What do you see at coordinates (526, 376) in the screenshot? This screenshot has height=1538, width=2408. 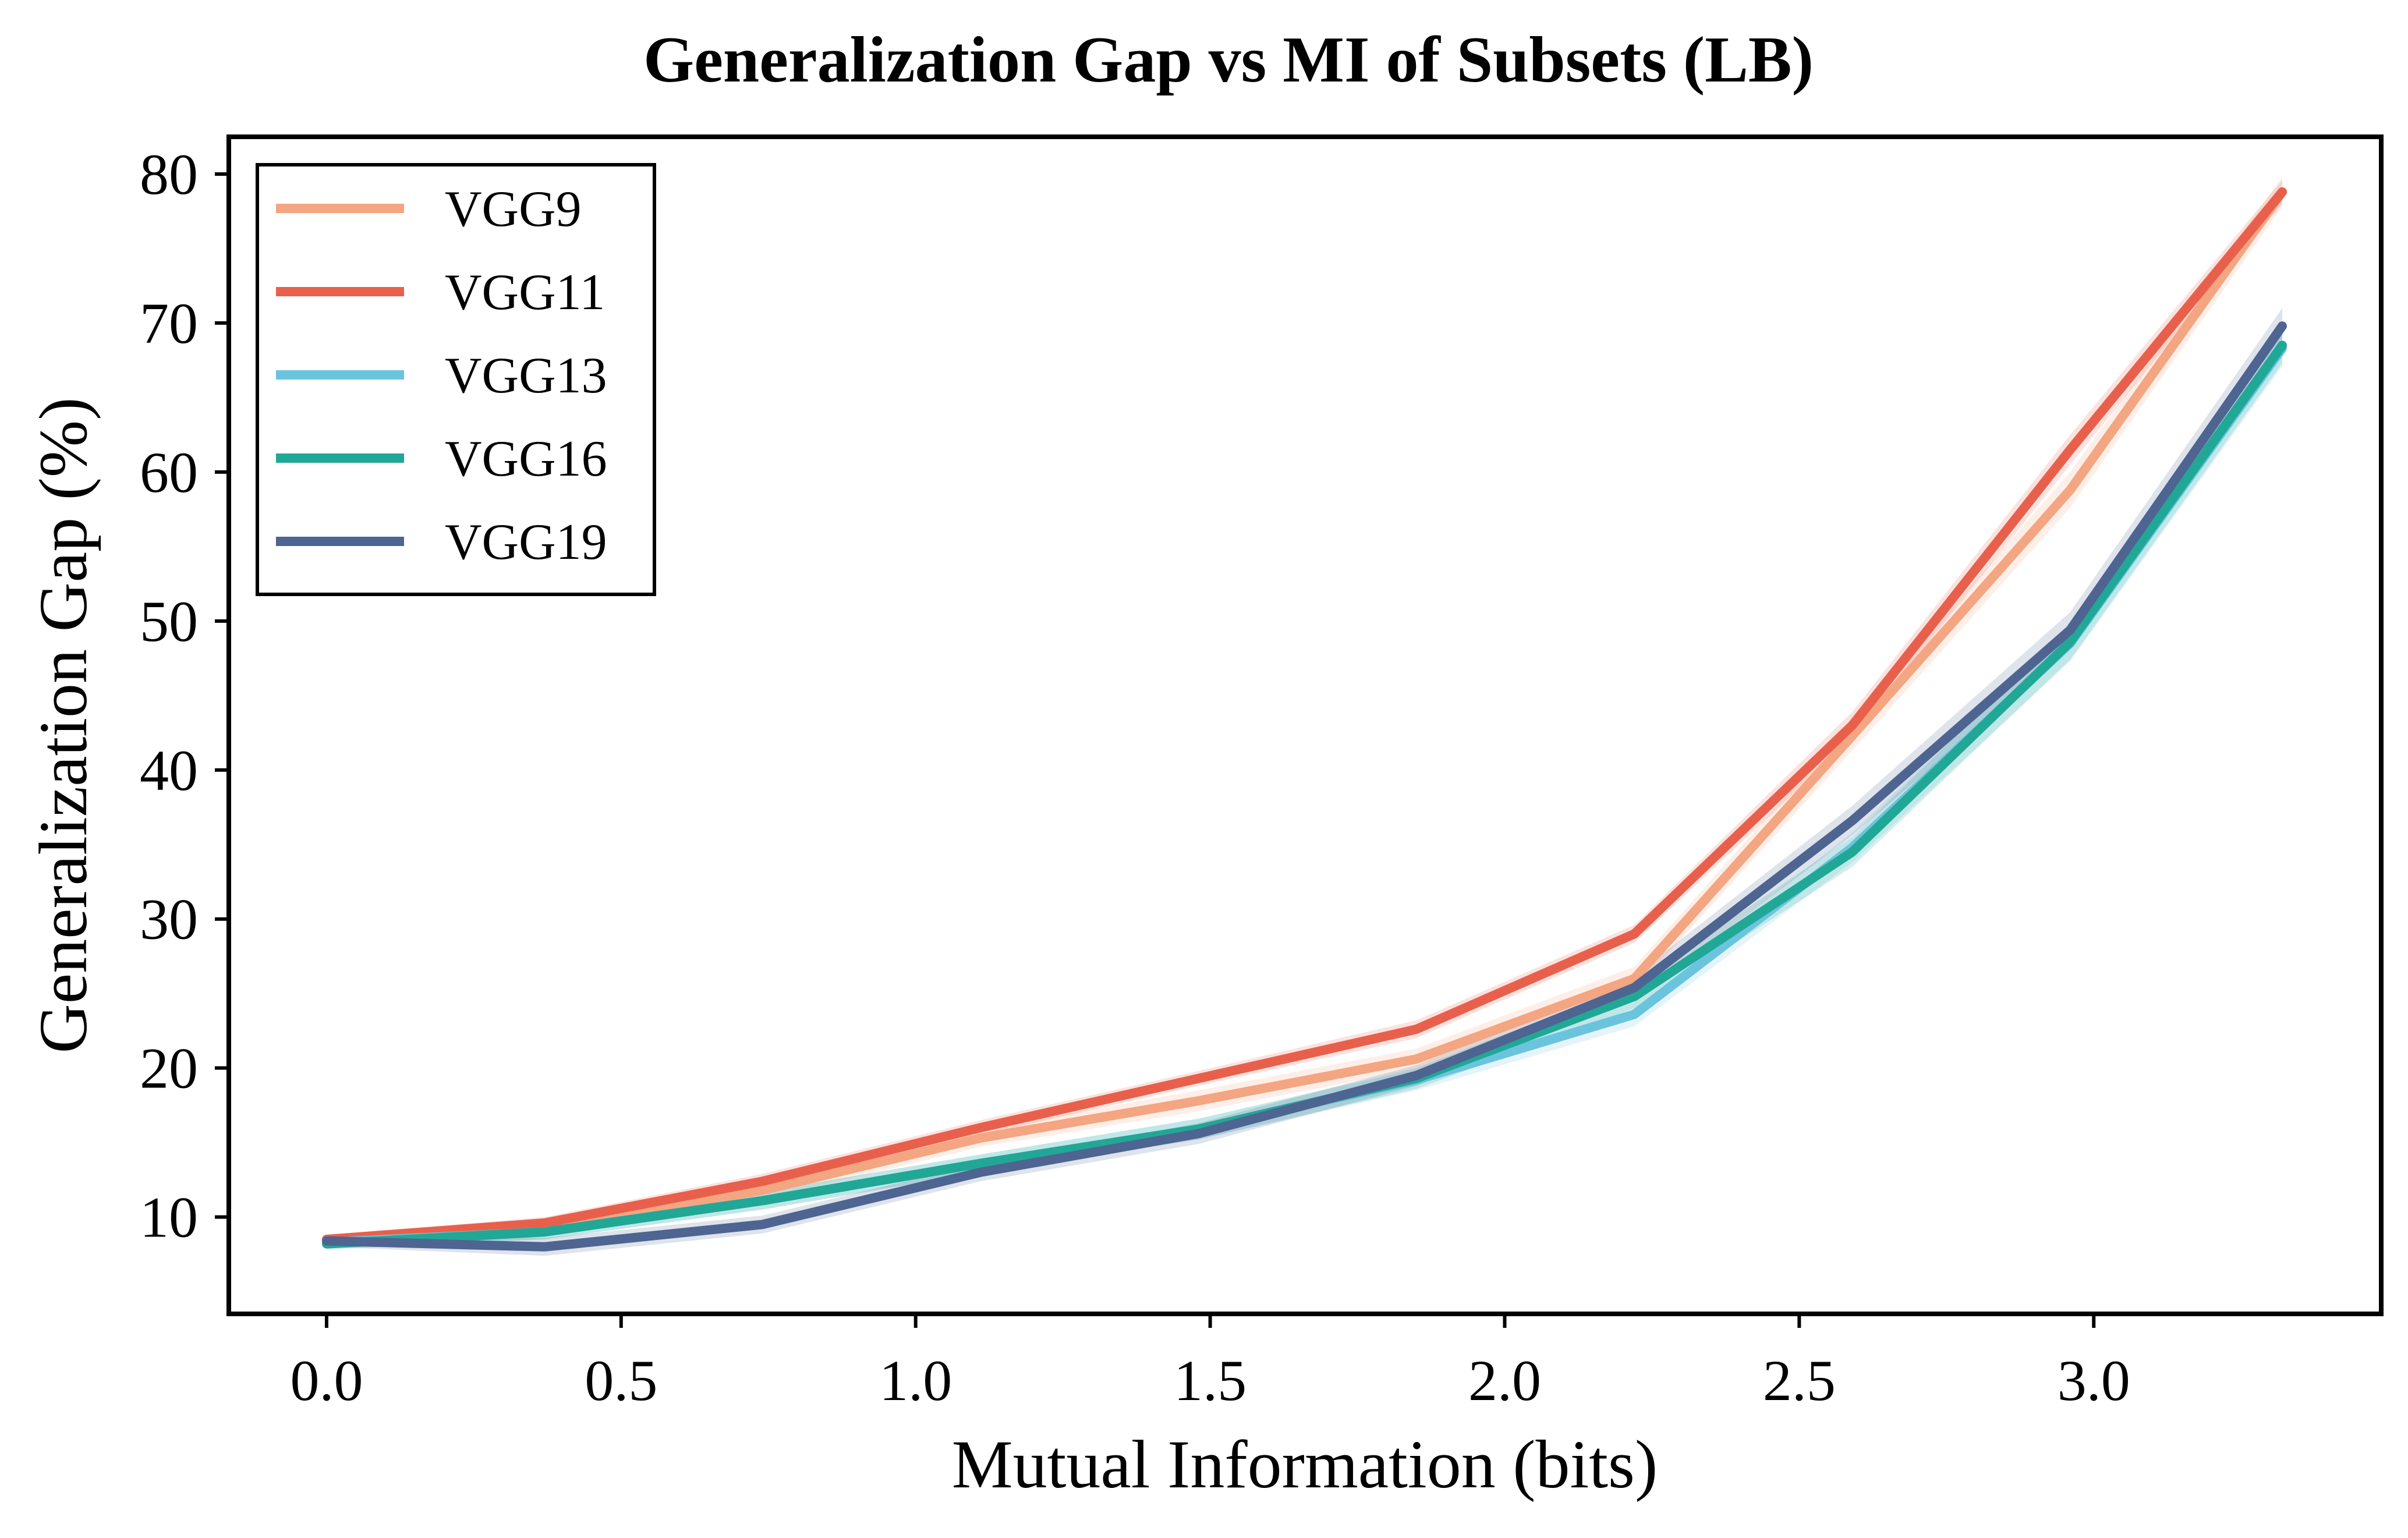 I see `legend-label-vgg13: VGG13` at bounding box center [526, 376].